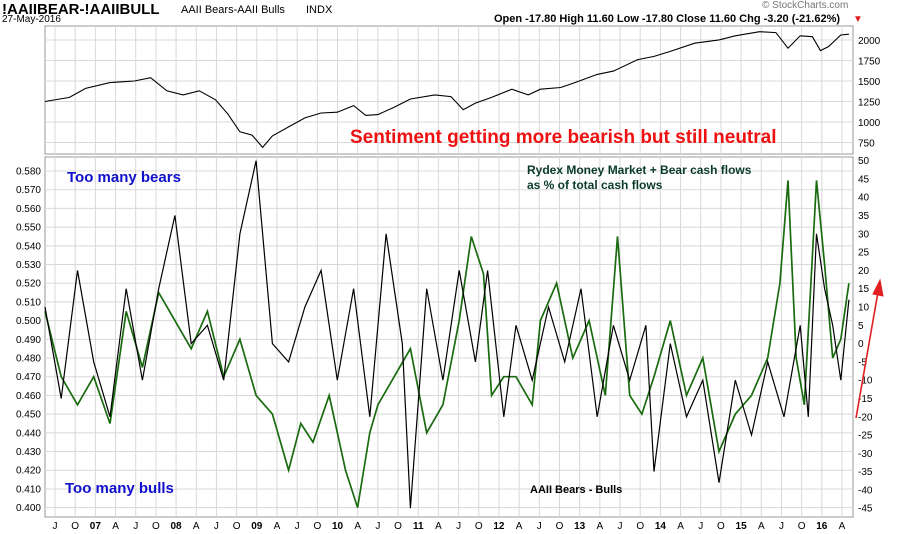 The width and height of the screenshot is (900, 534). I want to click on right-y-tick-label: 10, so click(864, 308).